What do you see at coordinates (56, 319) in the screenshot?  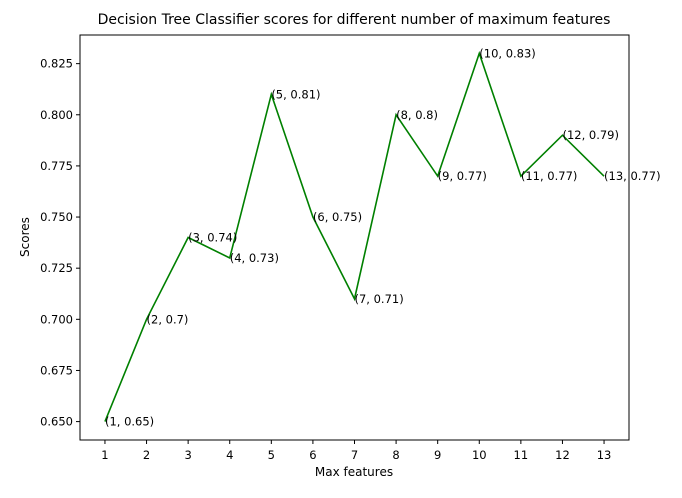 I see `y-tick-label: 0.700` at bounding box center [56, 319].